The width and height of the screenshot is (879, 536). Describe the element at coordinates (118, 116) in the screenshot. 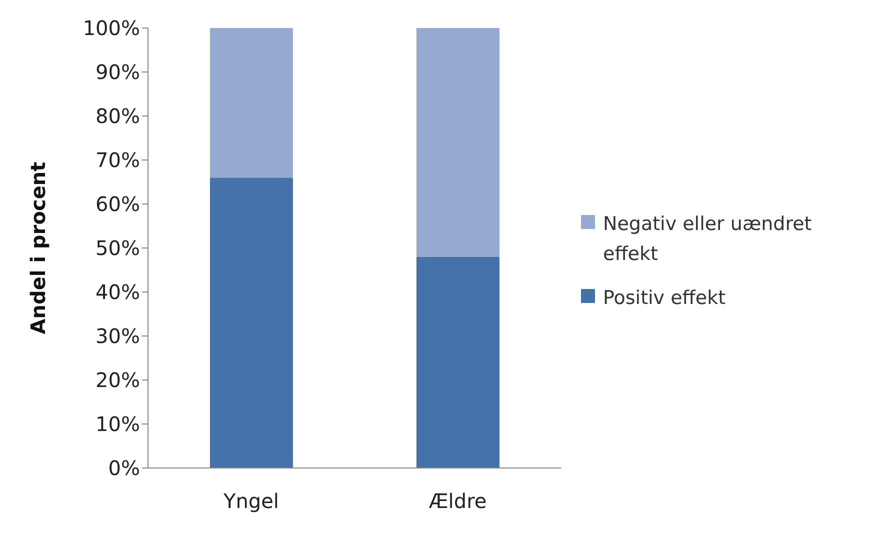

I see `y-tick-label: 80%` at that location.